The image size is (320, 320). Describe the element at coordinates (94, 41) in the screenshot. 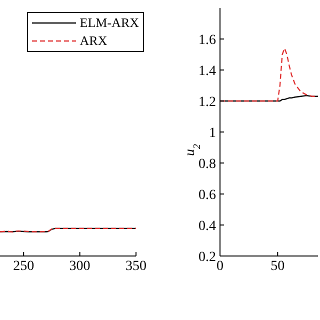

I see `legend-label: ARX` at that location.